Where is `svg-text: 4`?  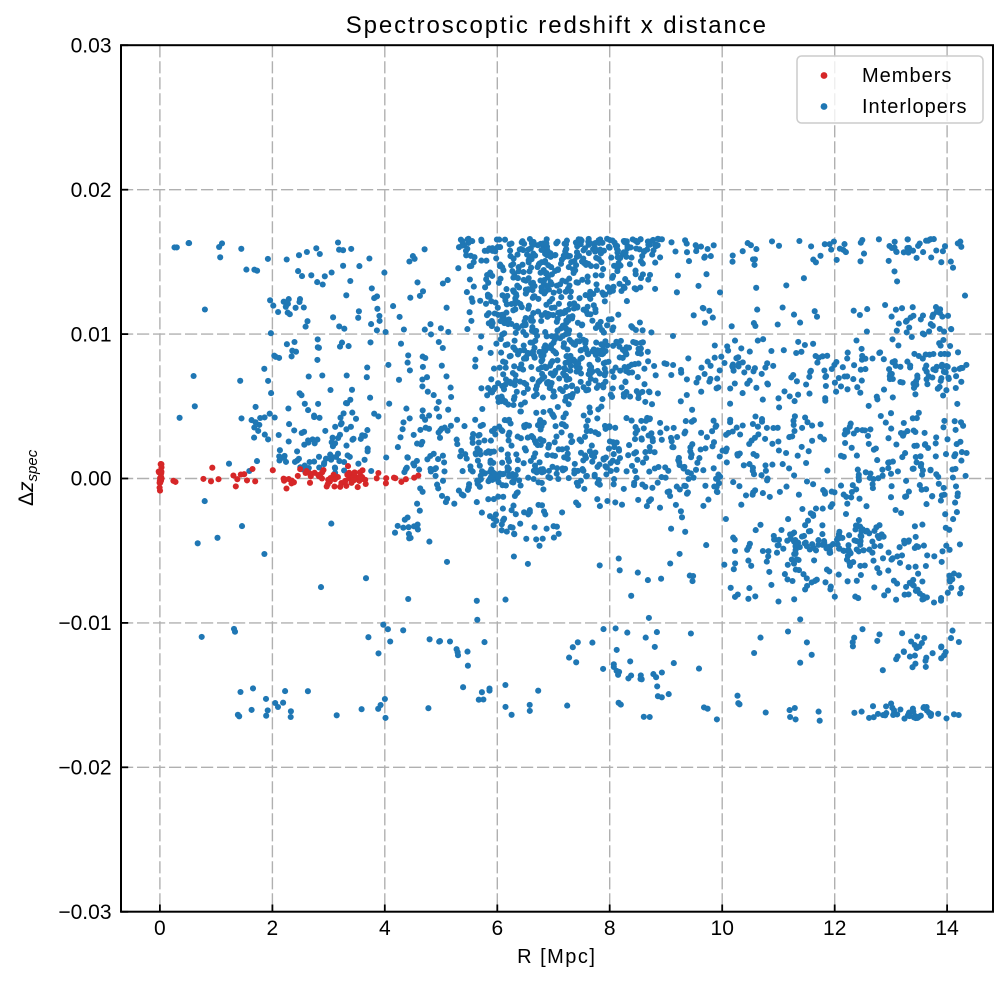
svg-text: 4 is located at coordinates (385, 928).